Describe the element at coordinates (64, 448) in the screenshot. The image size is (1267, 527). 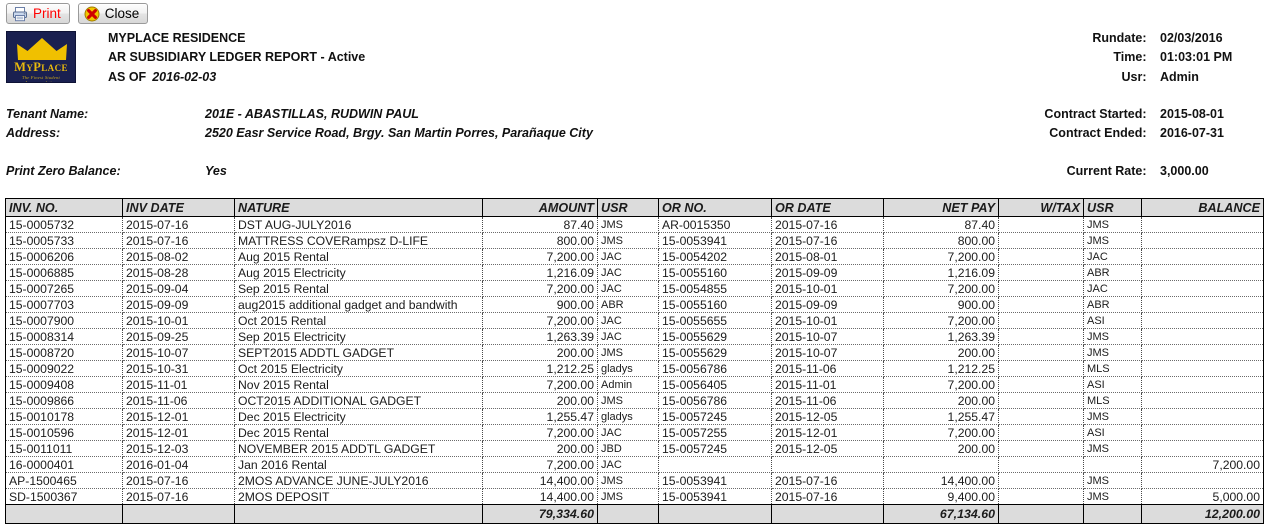
I see `cell-inv-no-0: 15-0011011` at that location.